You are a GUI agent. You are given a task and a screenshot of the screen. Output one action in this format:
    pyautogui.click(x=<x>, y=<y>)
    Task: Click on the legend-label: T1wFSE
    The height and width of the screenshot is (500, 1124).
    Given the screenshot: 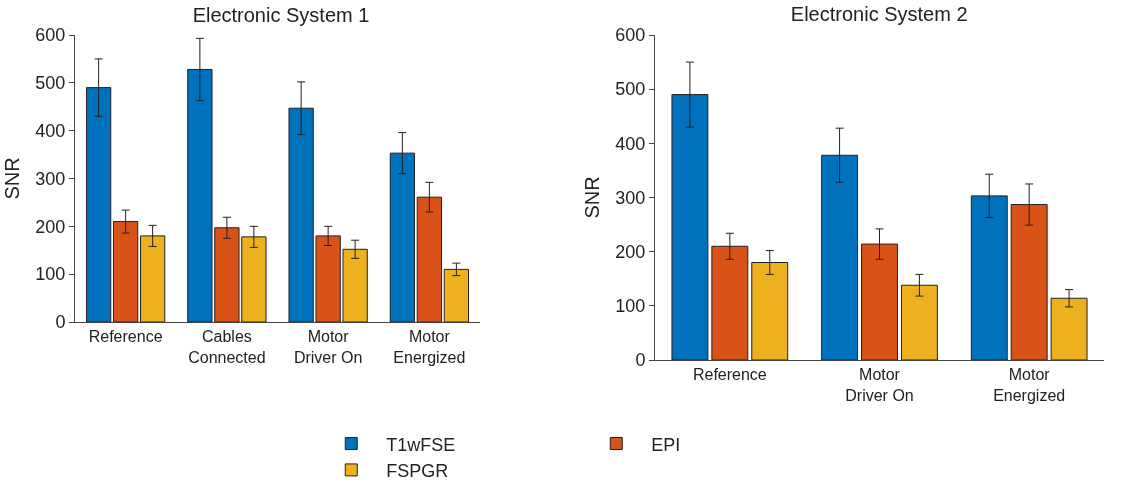 What is the action you would take?
    pyautogui.click(x=421, y=444)
    